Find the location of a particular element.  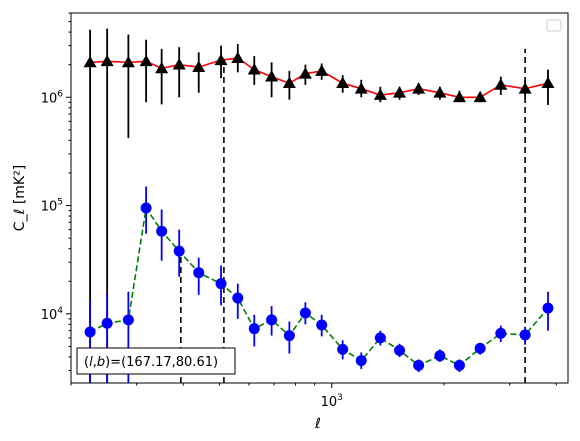

y-tick-label-0: 104 is located at coordinates (52, 314).